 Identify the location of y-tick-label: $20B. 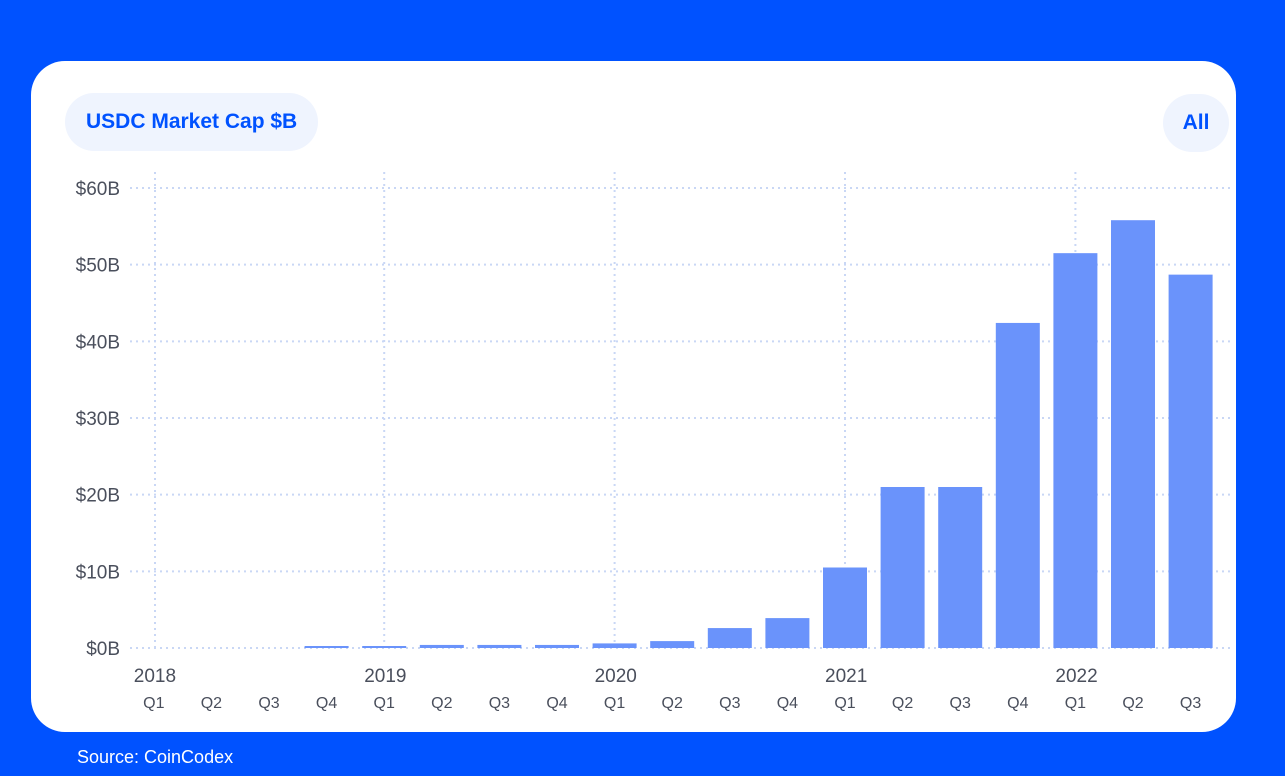
(98, 496).